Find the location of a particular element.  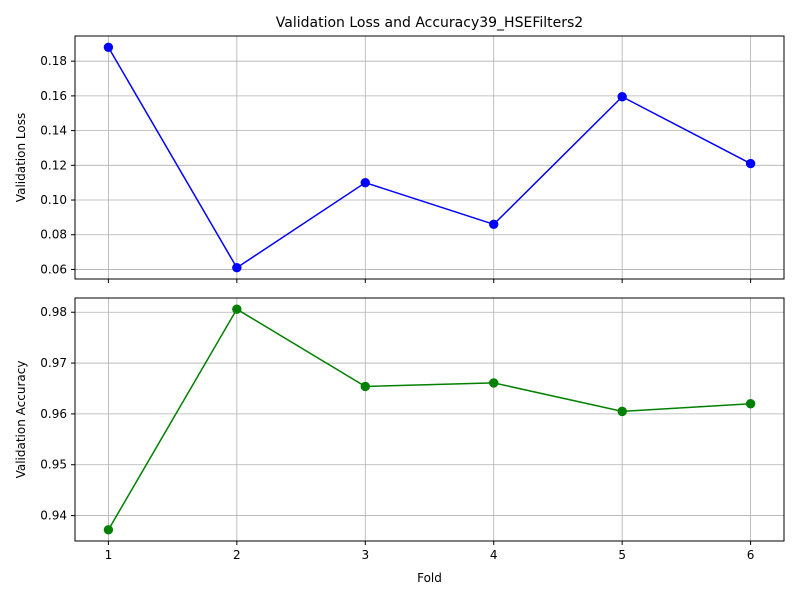

accuracy-y-axis-label: Validation Accuracy is located at coordinates (21, 420).